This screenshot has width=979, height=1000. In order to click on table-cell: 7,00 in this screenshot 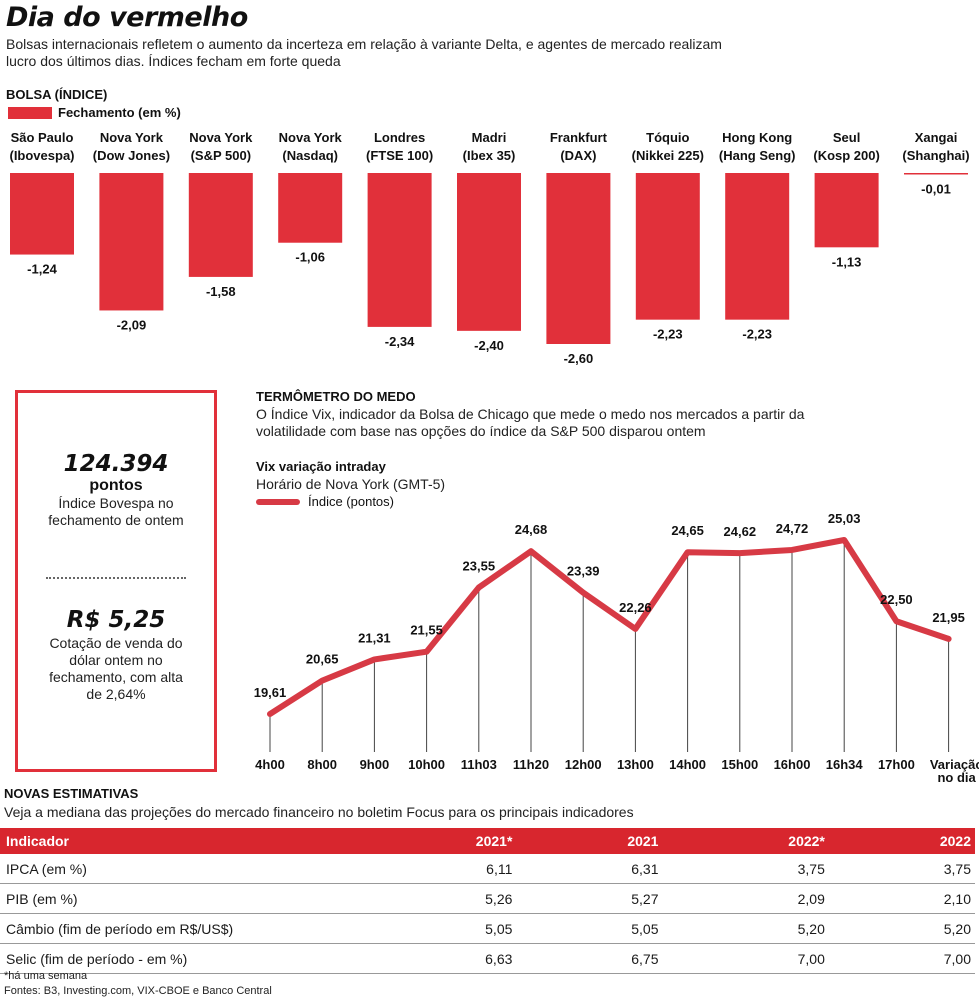, I will do `click(901, 958)`.